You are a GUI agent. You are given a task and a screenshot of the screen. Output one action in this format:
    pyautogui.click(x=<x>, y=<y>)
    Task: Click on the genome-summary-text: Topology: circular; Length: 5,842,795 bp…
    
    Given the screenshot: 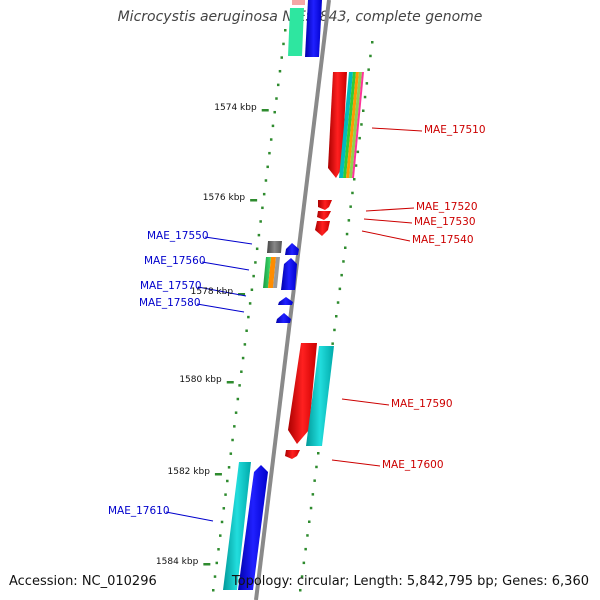 What is the action you would take?
    pyautogui.click(x=410, y=581)
    